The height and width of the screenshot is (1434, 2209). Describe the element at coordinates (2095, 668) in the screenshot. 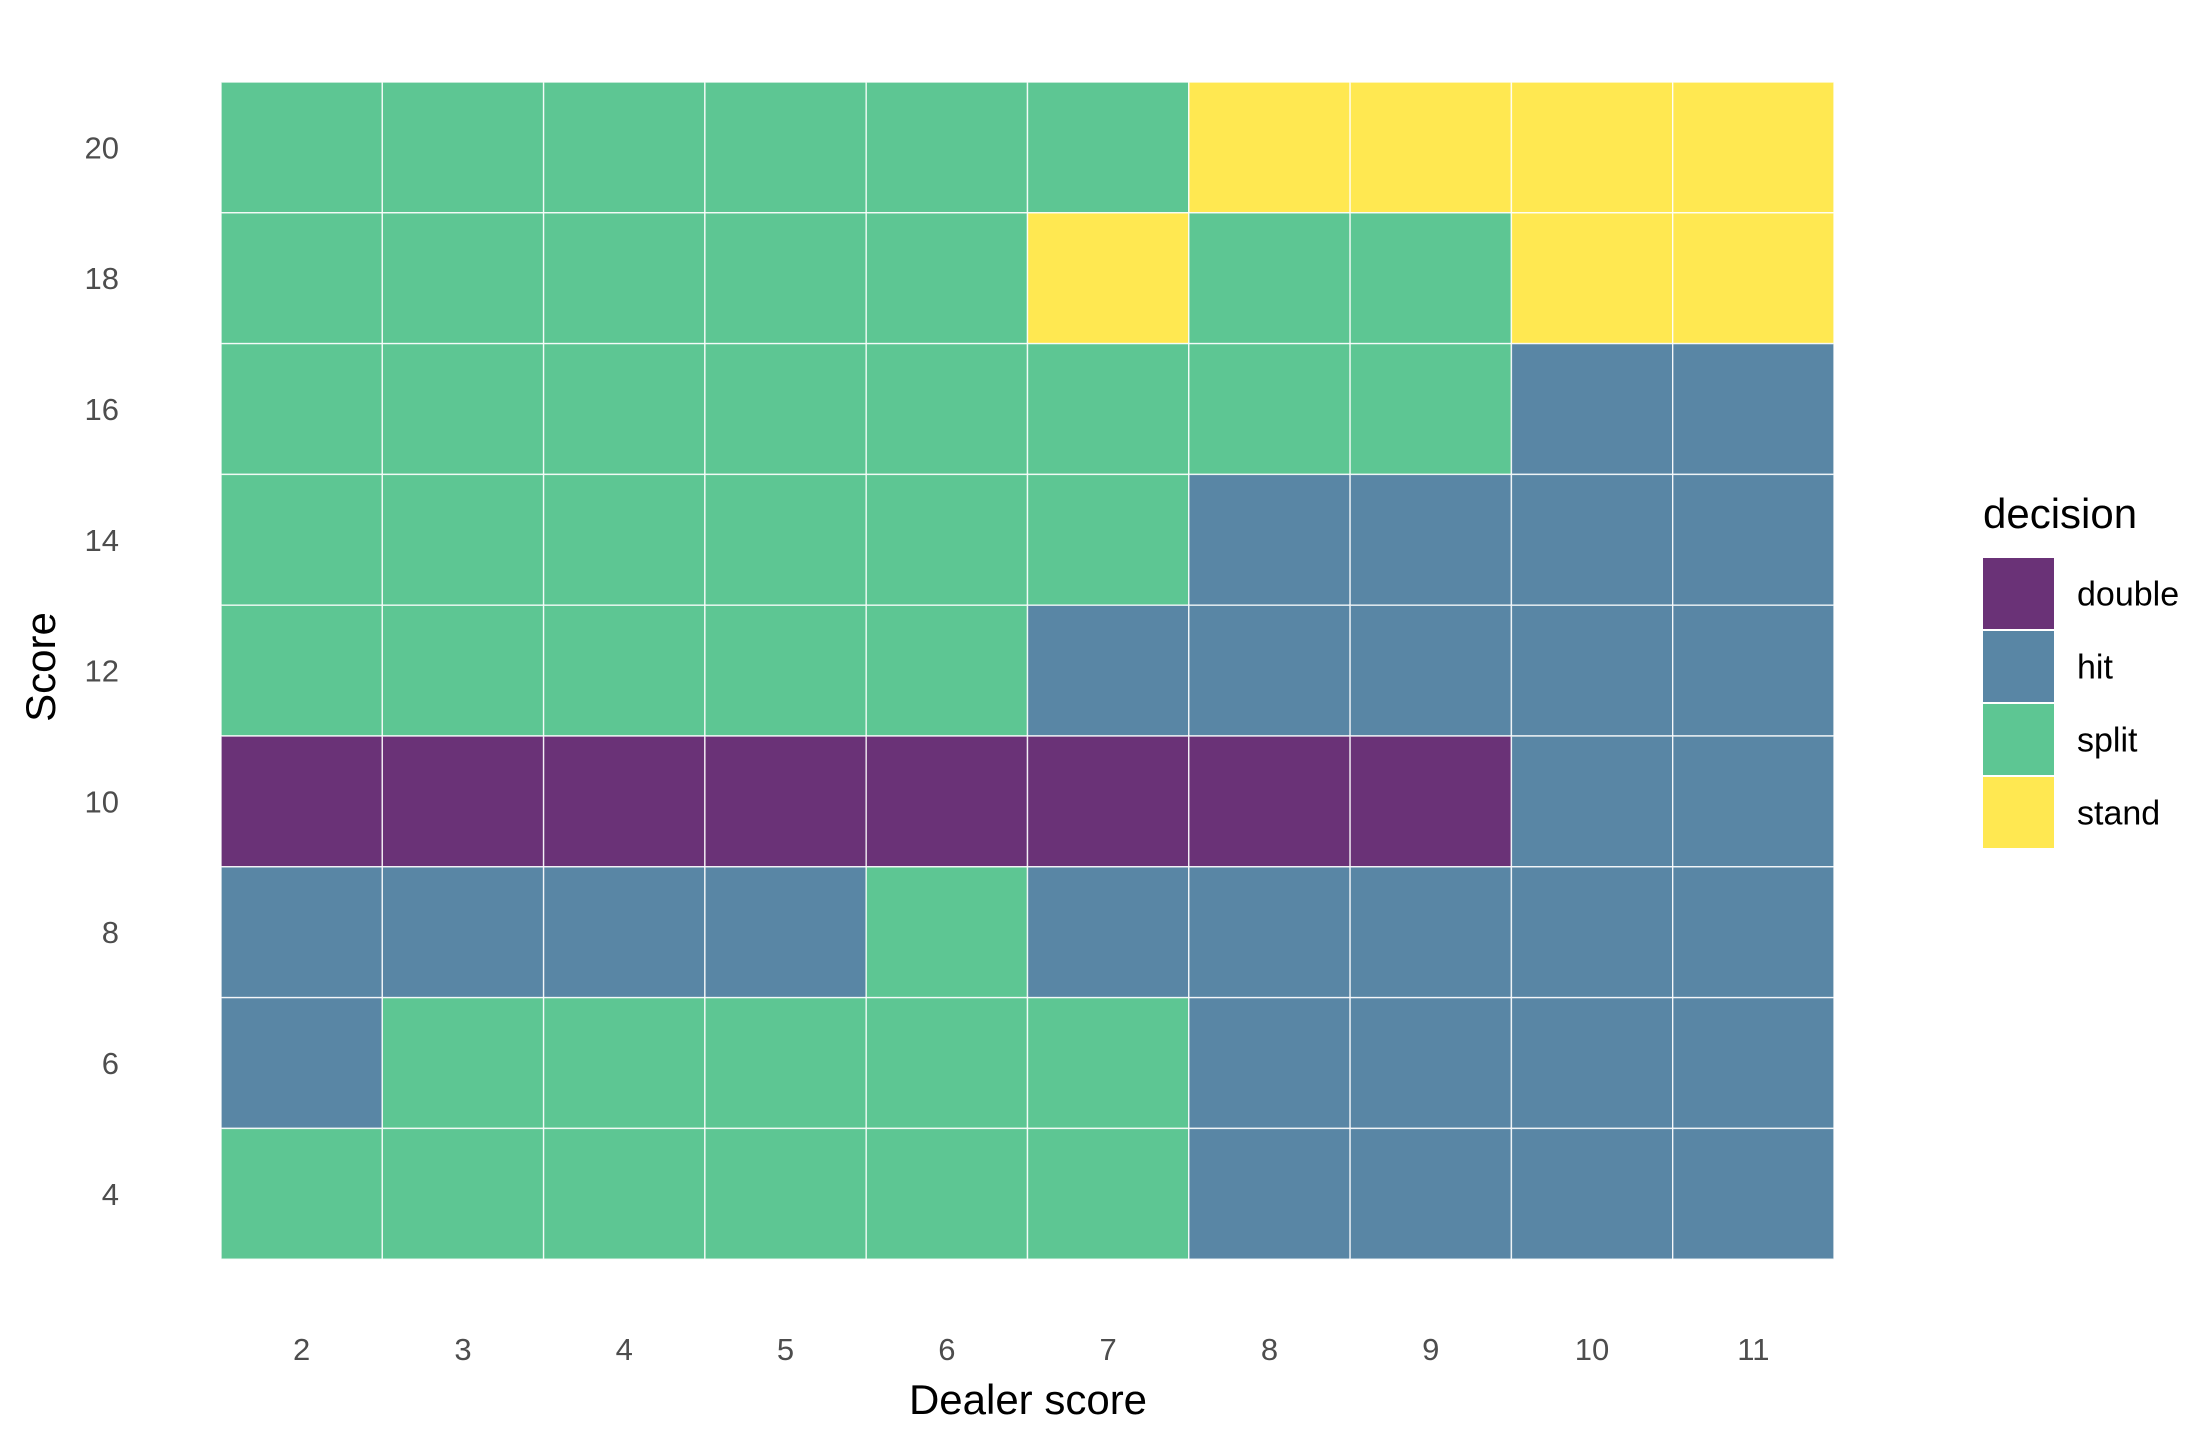

I see `legend-label-hit: hit` at that location.